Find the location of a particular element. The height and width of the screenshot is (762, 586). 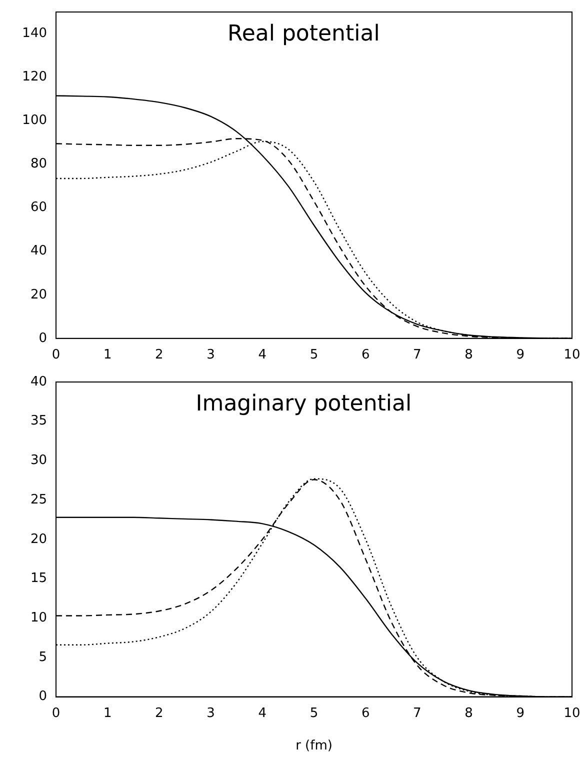

y-tick-label: 100 is located at coordinates (34, 120).